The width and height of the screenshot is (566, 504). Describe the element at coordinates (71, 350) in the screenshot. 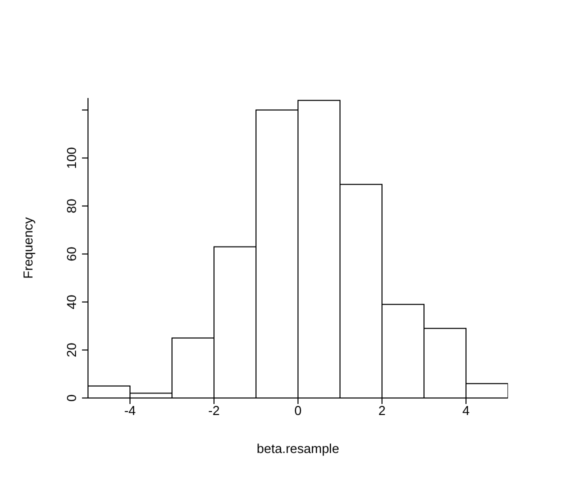

I see `y-tick-label: 20` at that location.